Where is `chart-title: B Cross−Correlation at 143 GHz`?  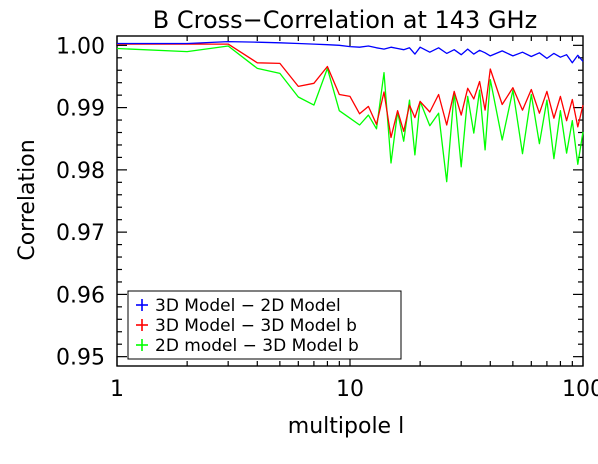
chart-title: B Cross−Correlation at 143 GHz is located at coordinates (345, 20).